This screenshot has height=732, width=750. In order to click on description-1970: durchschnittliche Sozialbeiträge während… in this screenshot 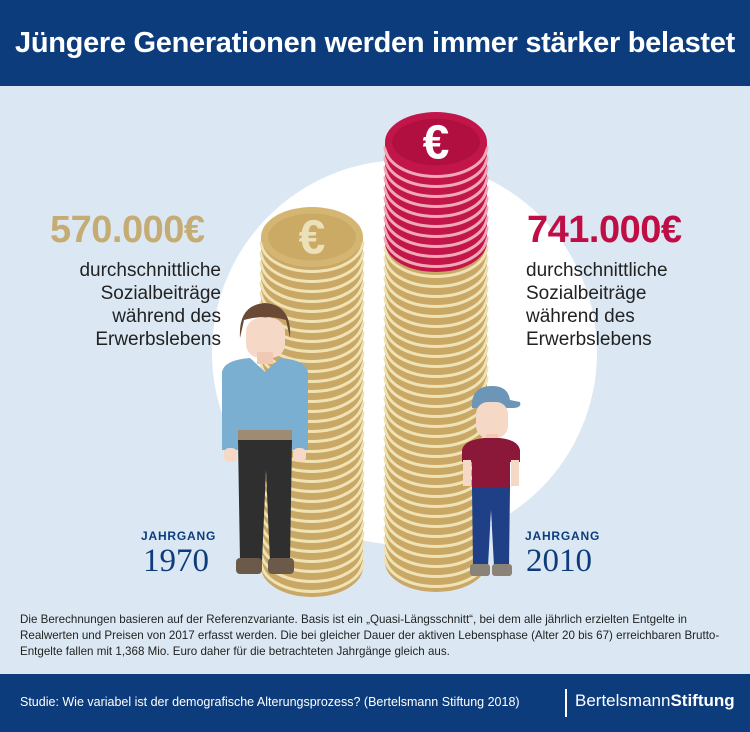, I will do `click(145, 305)`.